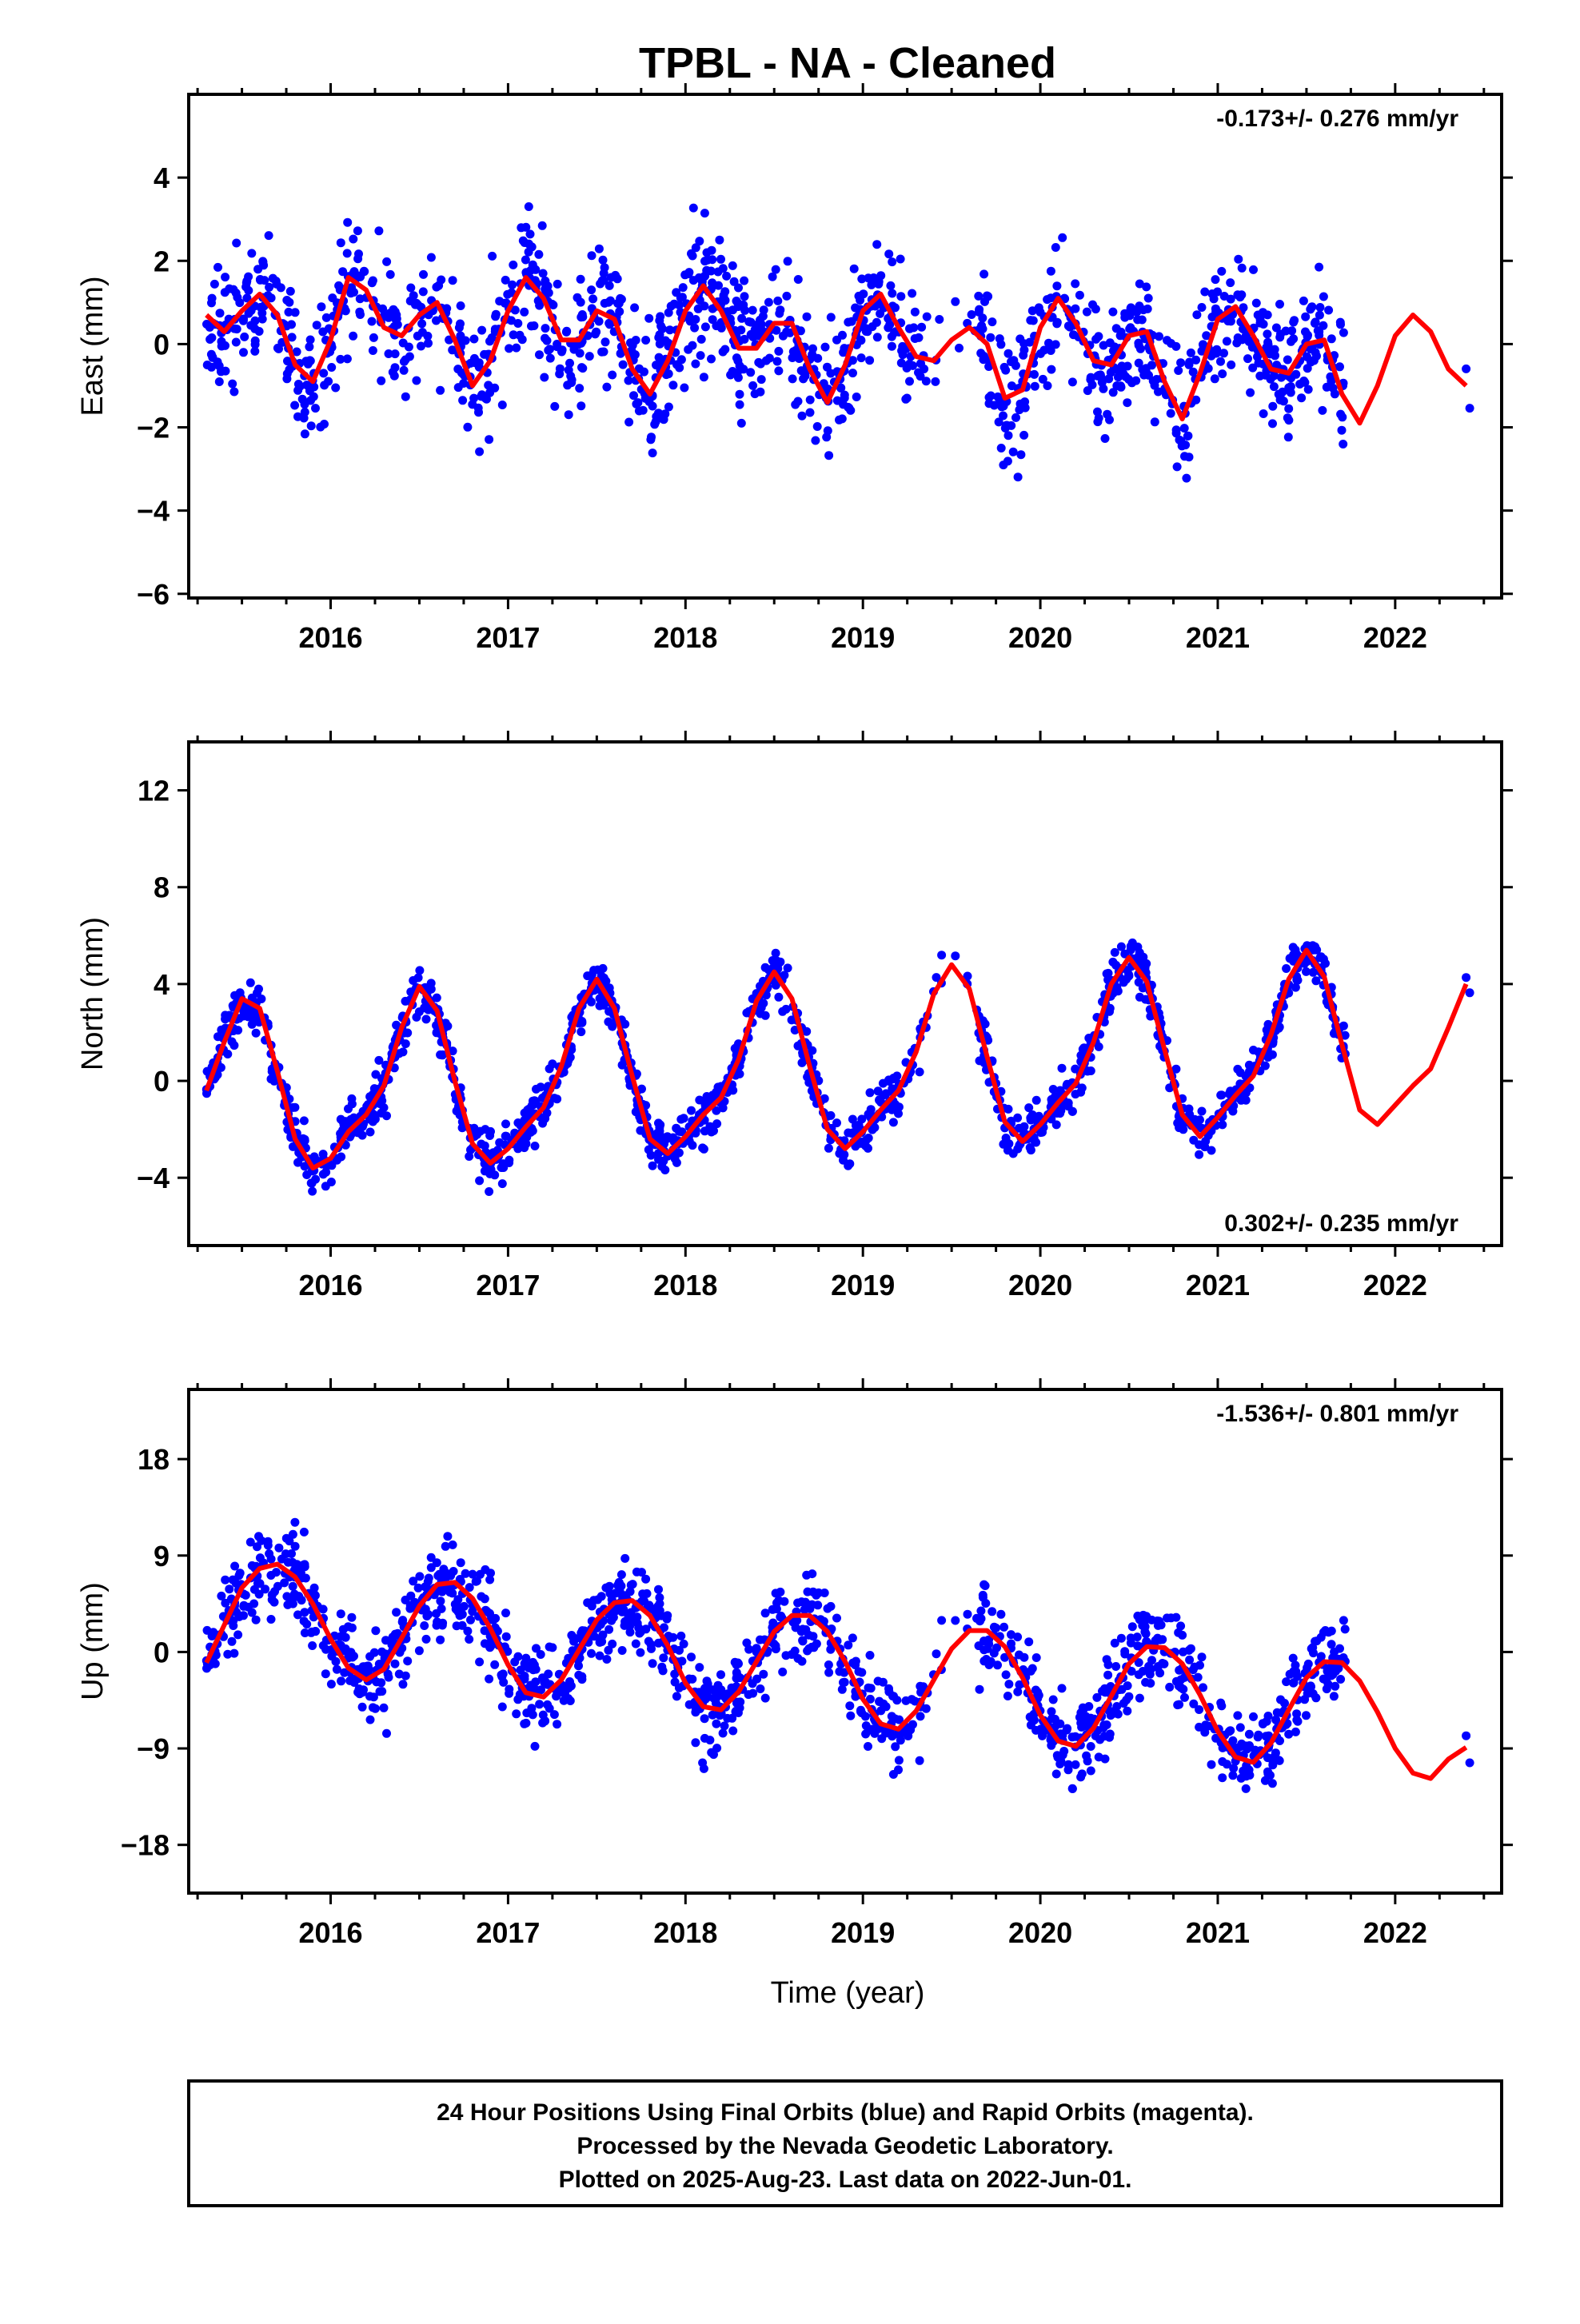 The image size is (1580, 2324). What do you see at coordinates (162, 1652) in the screenshot?
I see `y-tick-label: 0` at bounding box center [162, 1652].